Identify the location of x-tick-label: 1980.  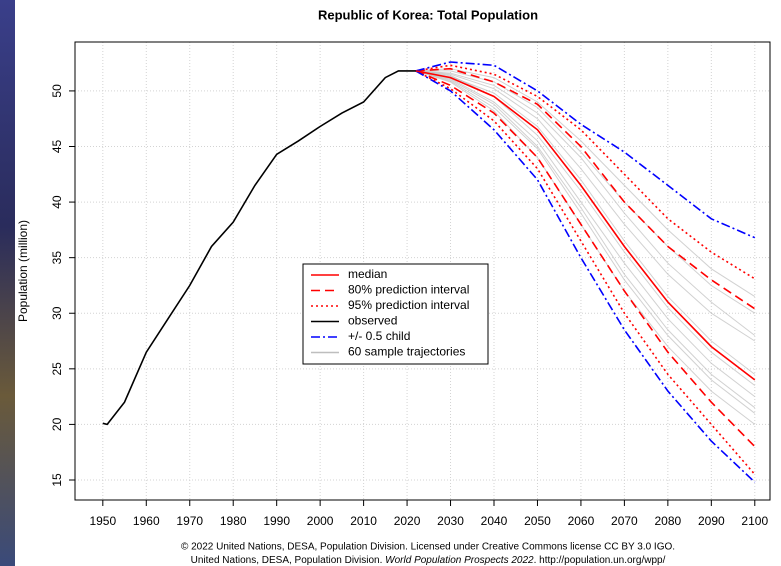
(233, 521).